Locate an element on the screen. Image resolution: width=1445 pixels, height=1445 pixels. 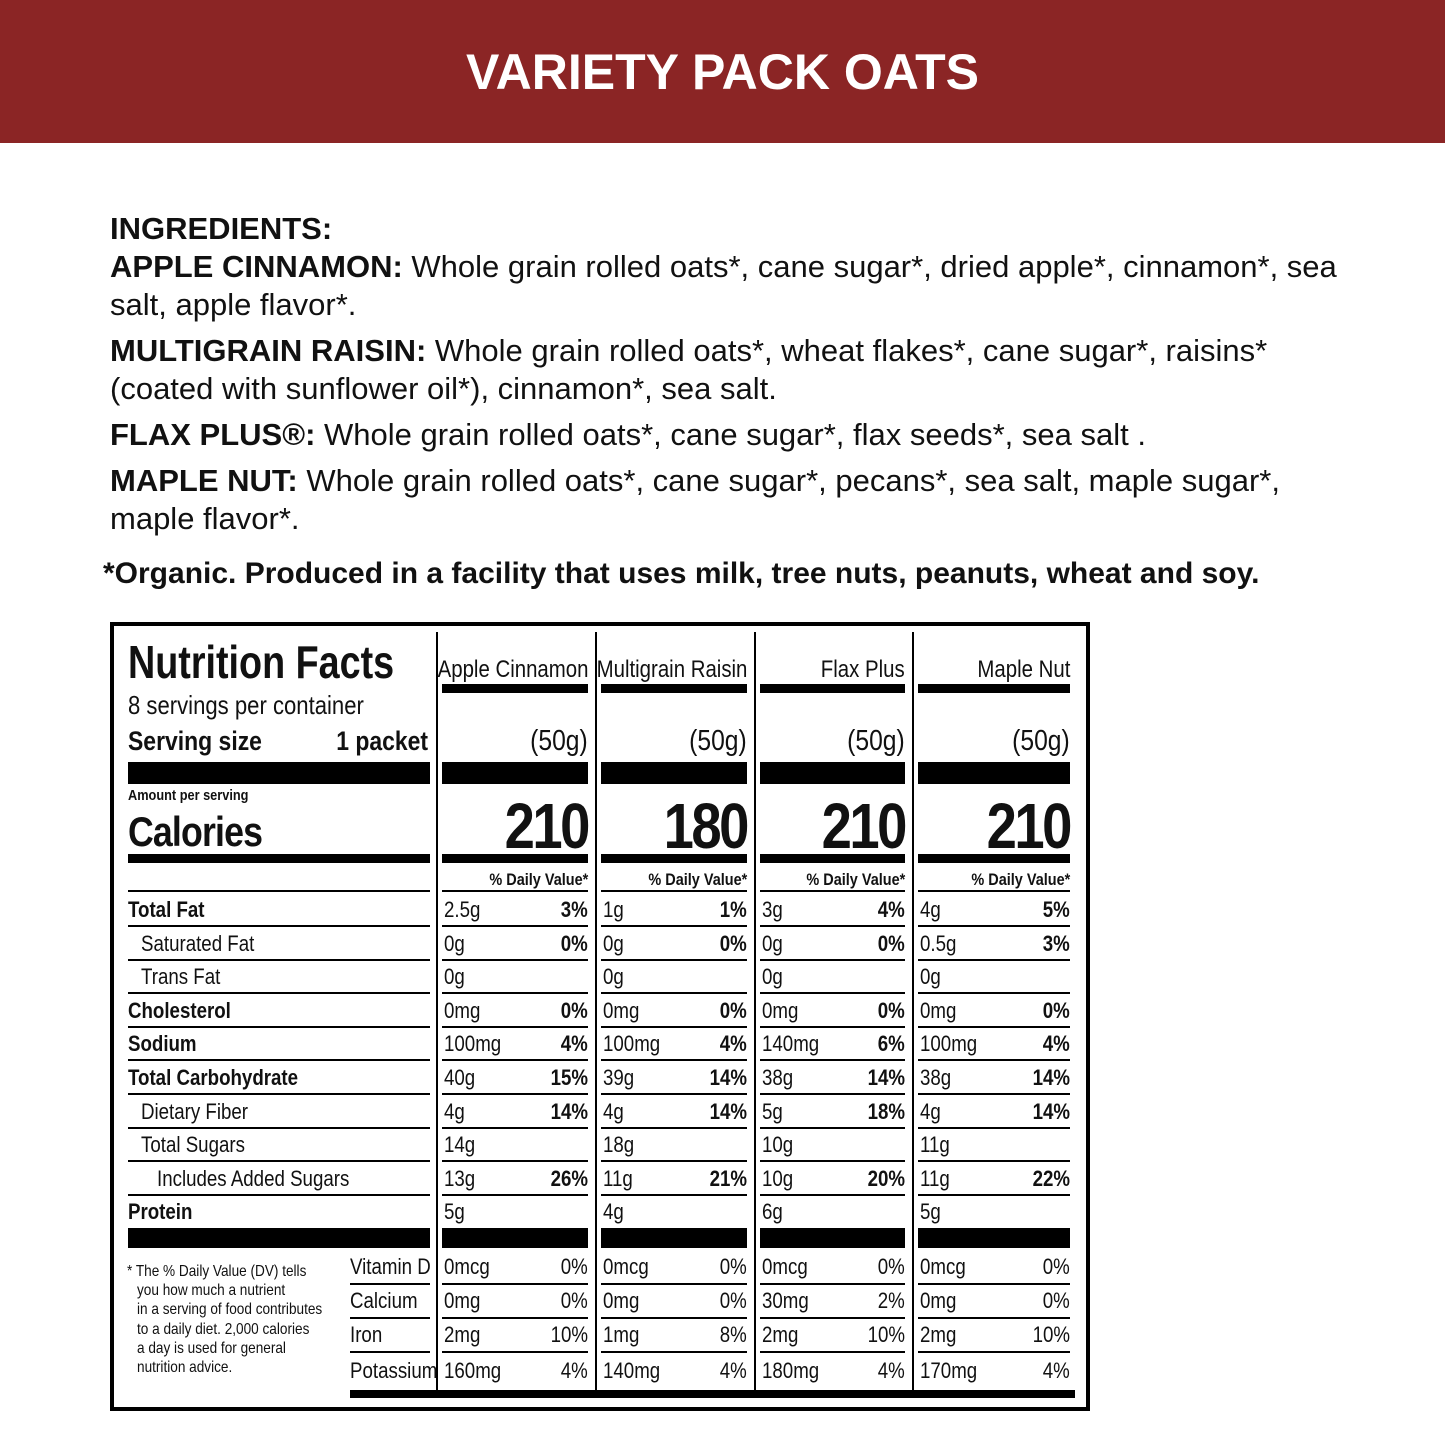
nutrient-amount: 13g is located at coordinates (460, 1178).